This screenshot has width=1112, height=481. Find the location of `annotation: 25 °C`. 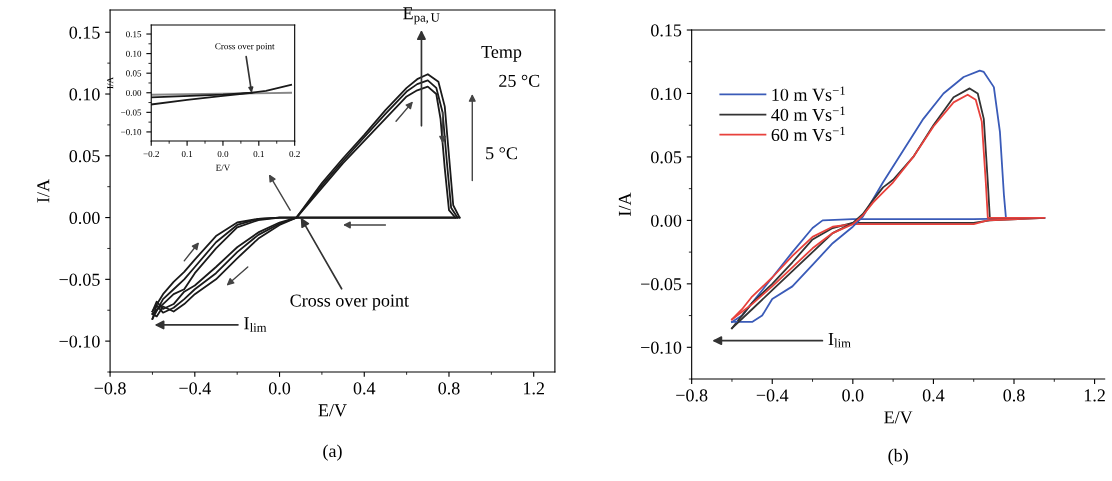

annotation: 25 °C is located at coordinates (519, 80).